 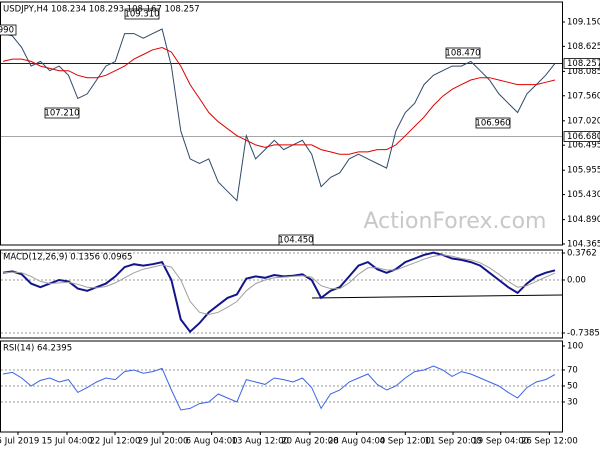 What do you see at coordinates (19, 442) in the screenshot?
I see `x-tick-label: 5 Jul 2019` at bounding box center [19, 442].